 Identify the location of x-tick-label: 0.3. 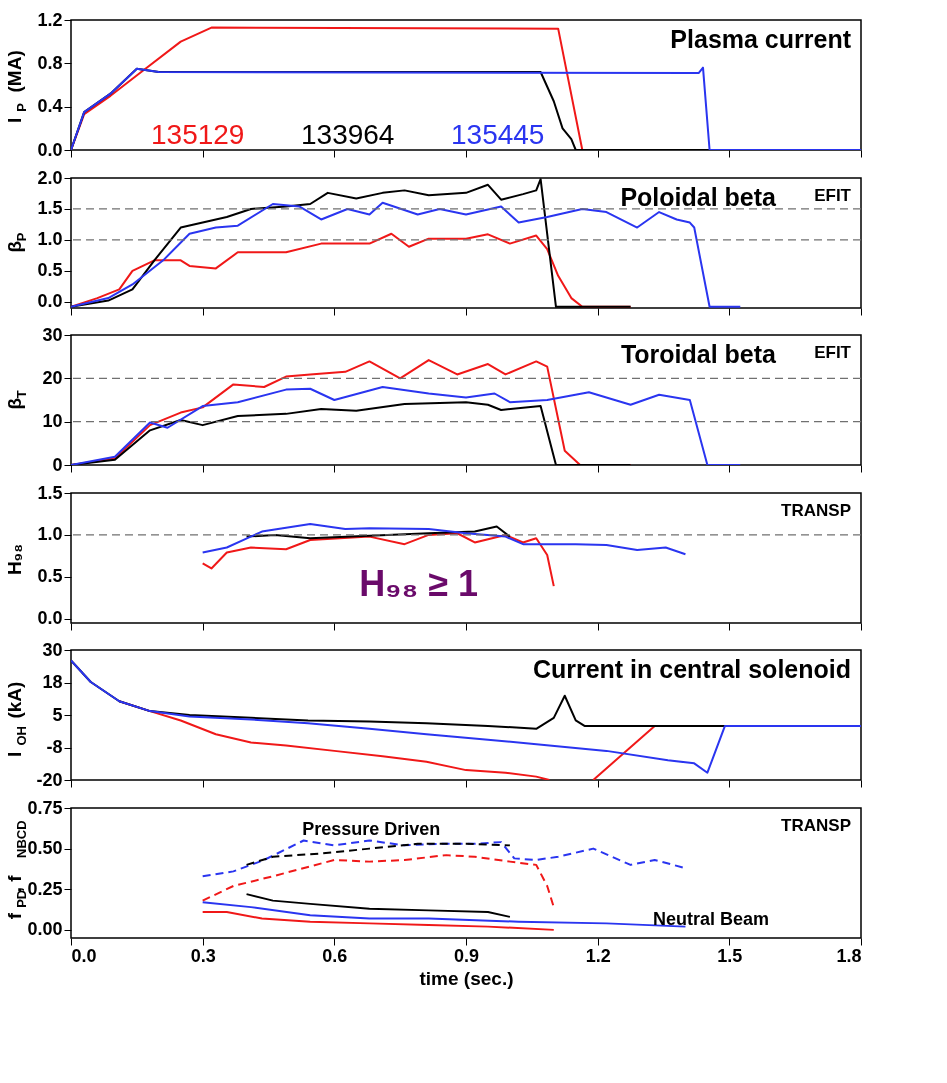
(203, 955).